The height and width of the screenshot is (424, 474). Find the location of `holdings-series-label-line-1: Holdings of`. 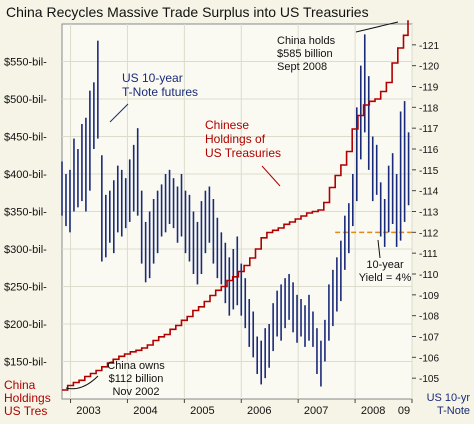

holdings-series-label-line-1: Holdings of is located at coordinates (235, 139).